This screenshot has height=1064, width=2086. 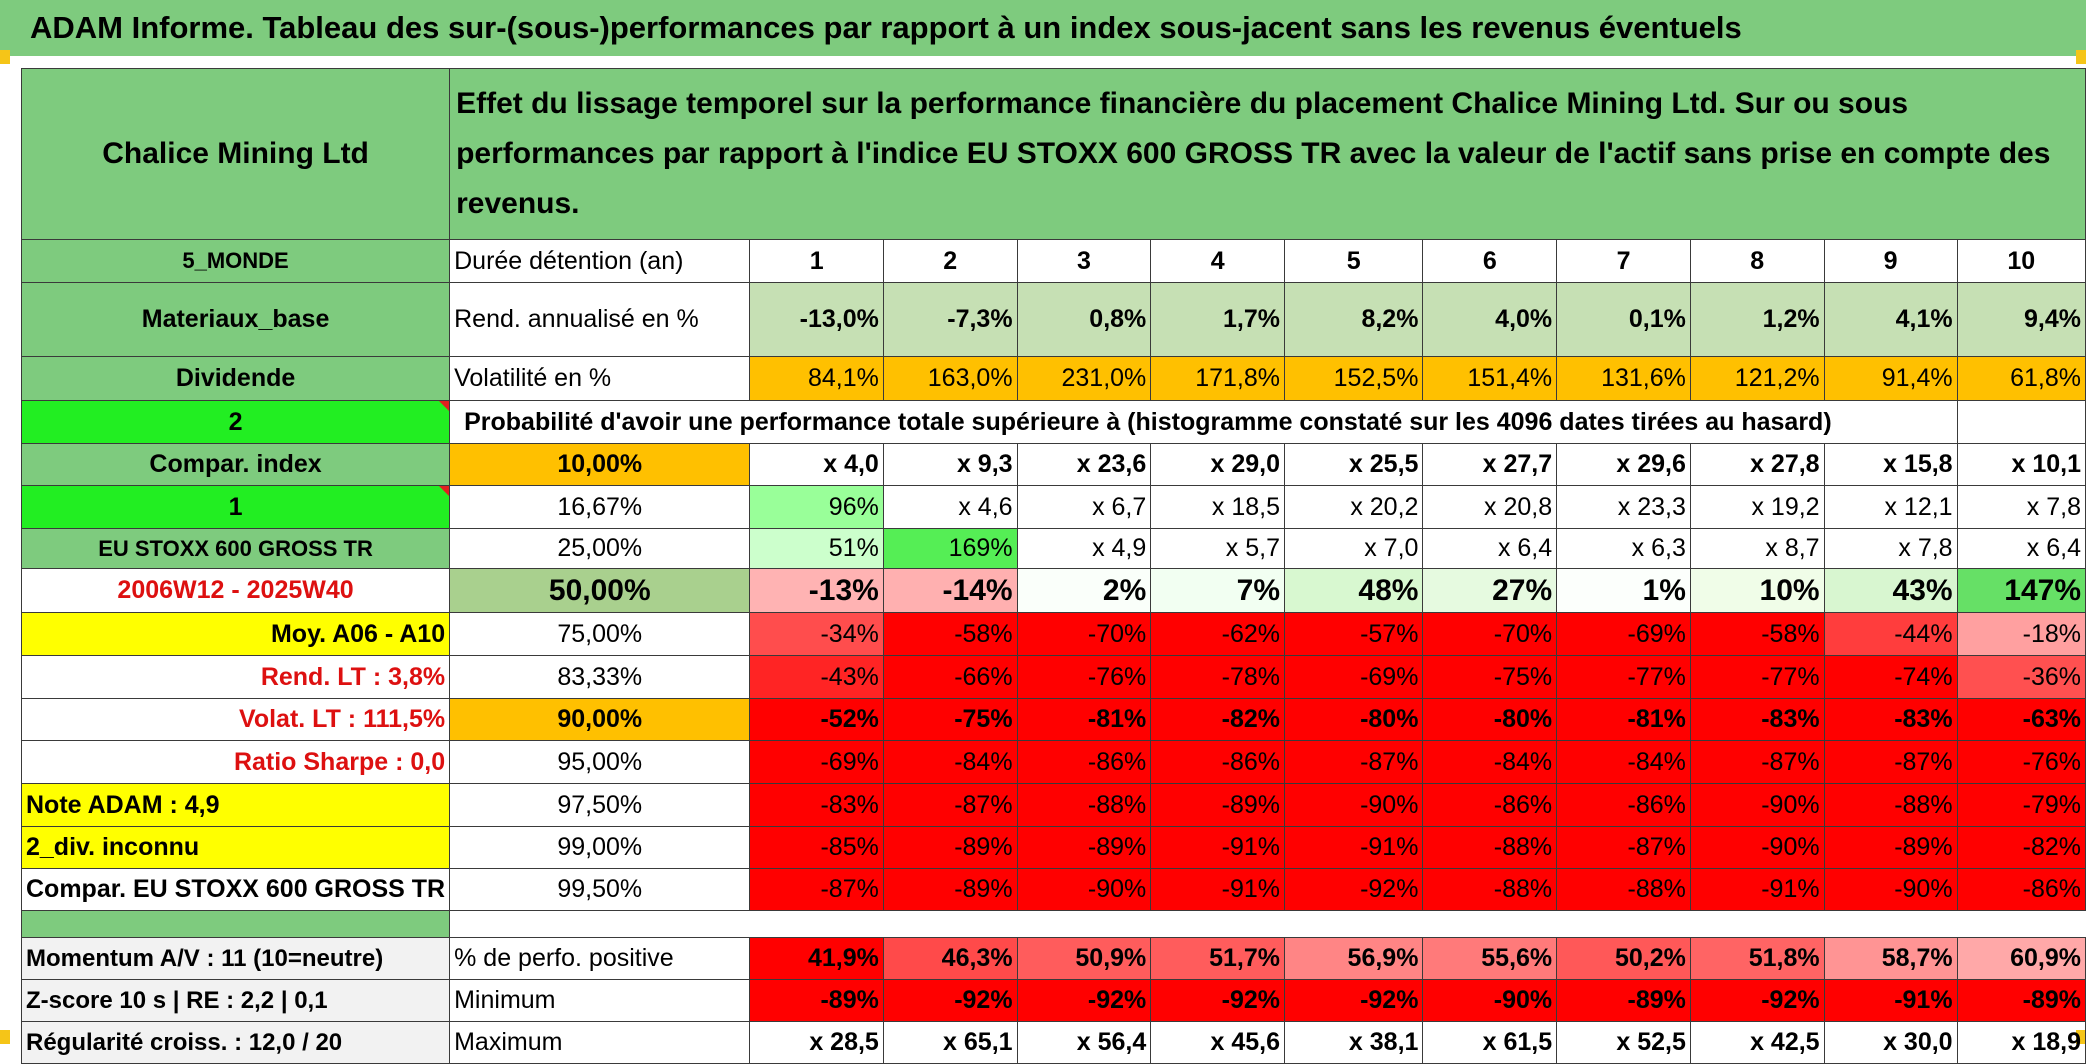 I want to click on percentile-cell: -44%, so click(x=1890, y=634).